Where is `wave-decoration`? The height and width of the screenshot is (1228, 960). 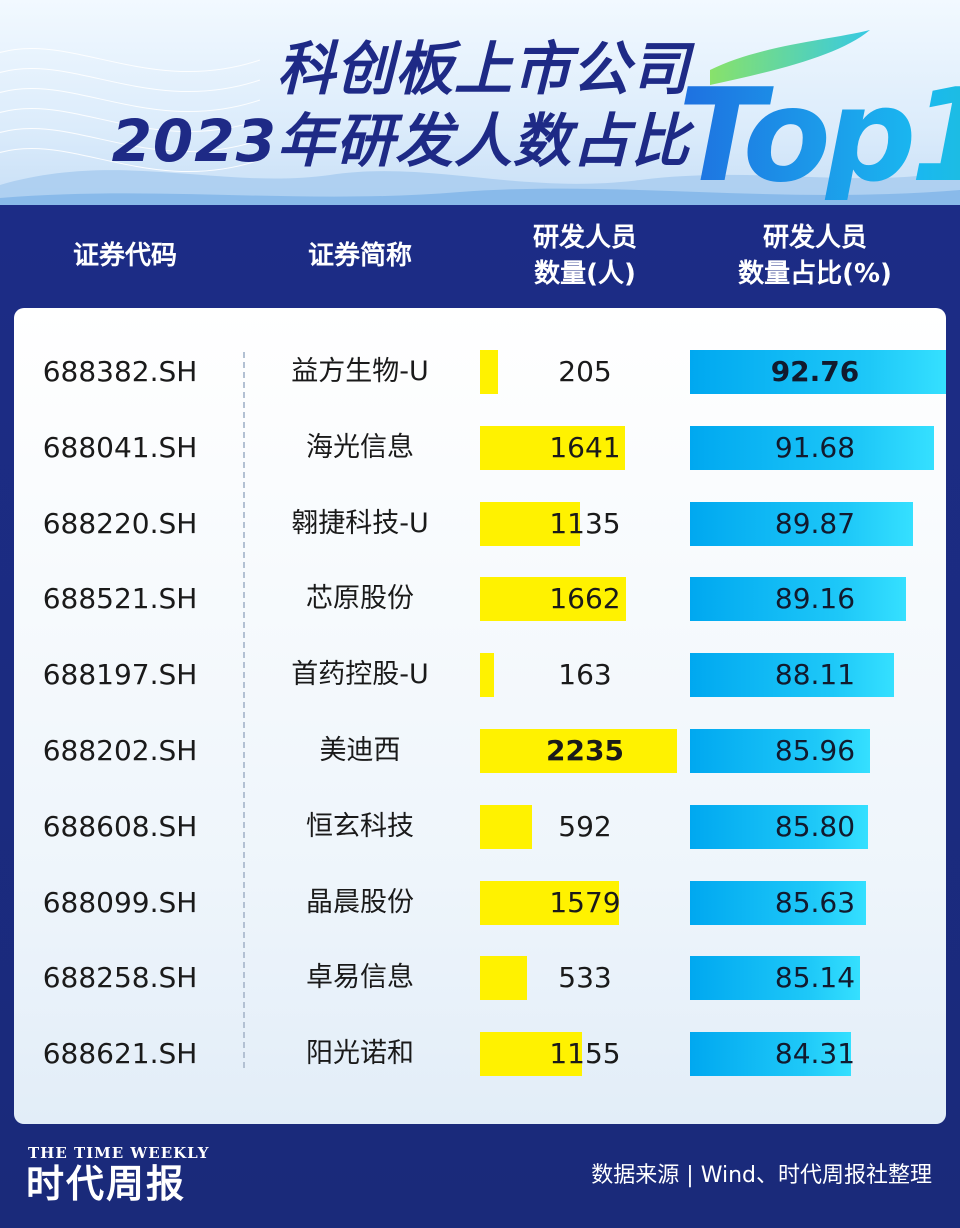 wave-decoration is located at coordinates (480, 128).